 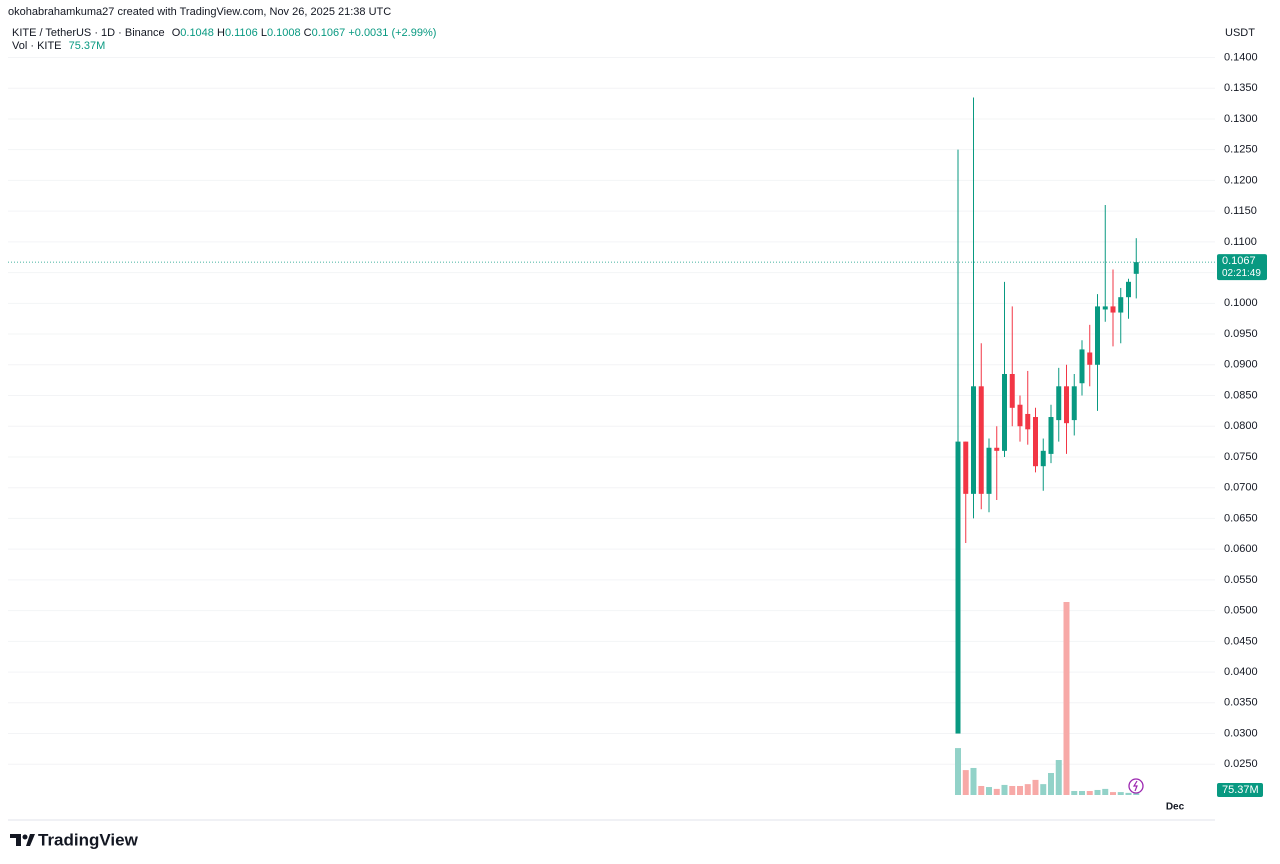 I want to click on y-tick-label: 0.0600, so click(x=1241, y=549).